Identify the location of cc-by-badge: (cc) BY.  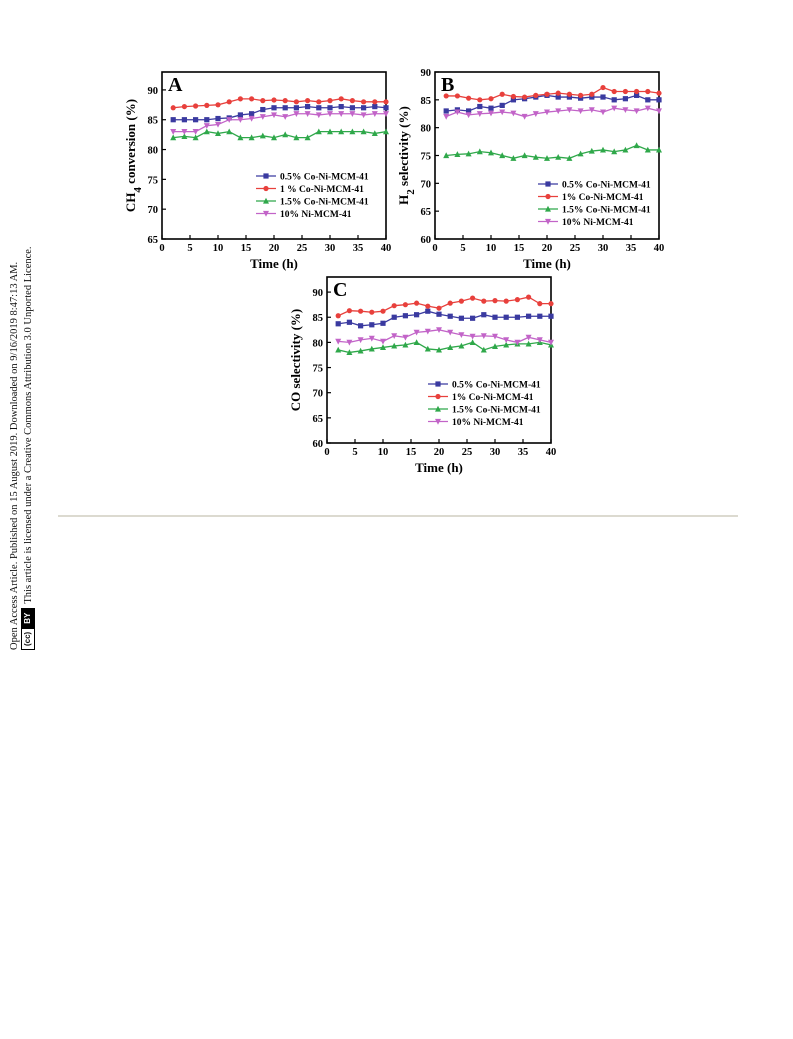
(28, 628).